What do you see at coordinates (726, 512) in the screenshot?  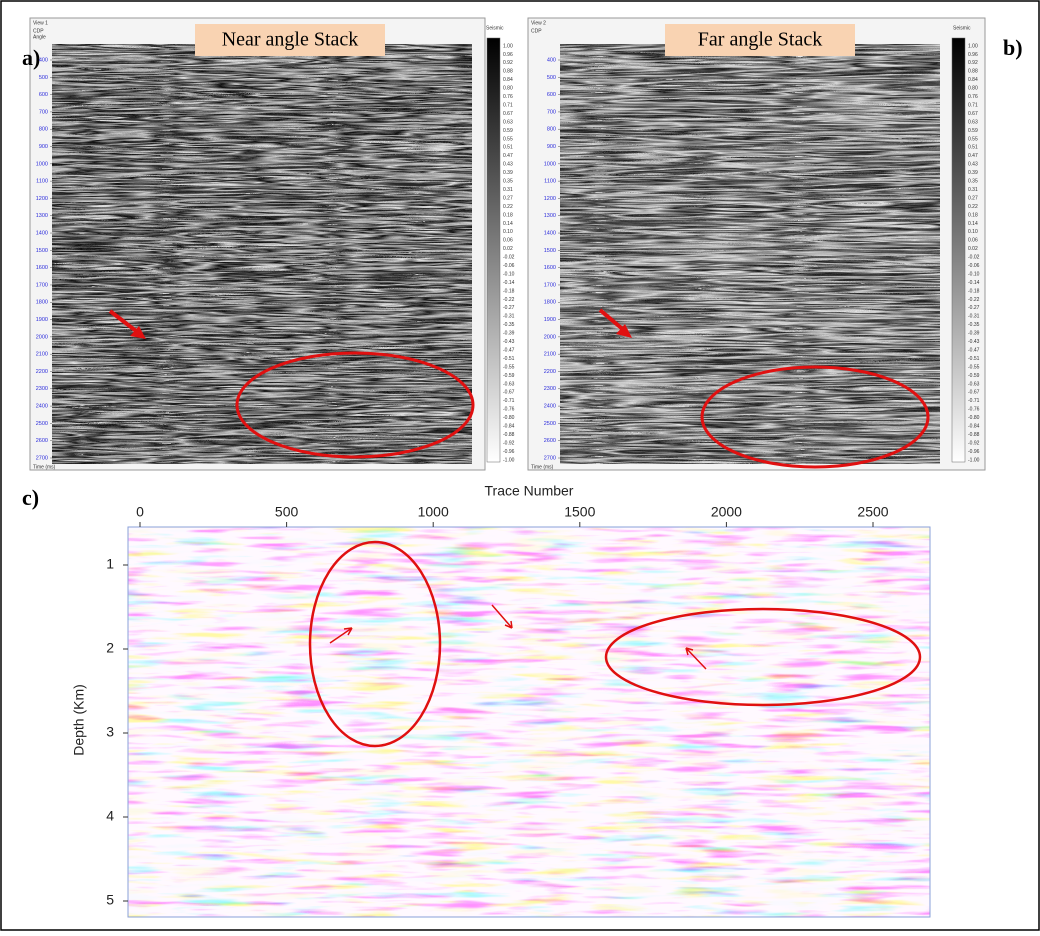 I see `x-tick-label: 2000` at bounding box center [726, 512].